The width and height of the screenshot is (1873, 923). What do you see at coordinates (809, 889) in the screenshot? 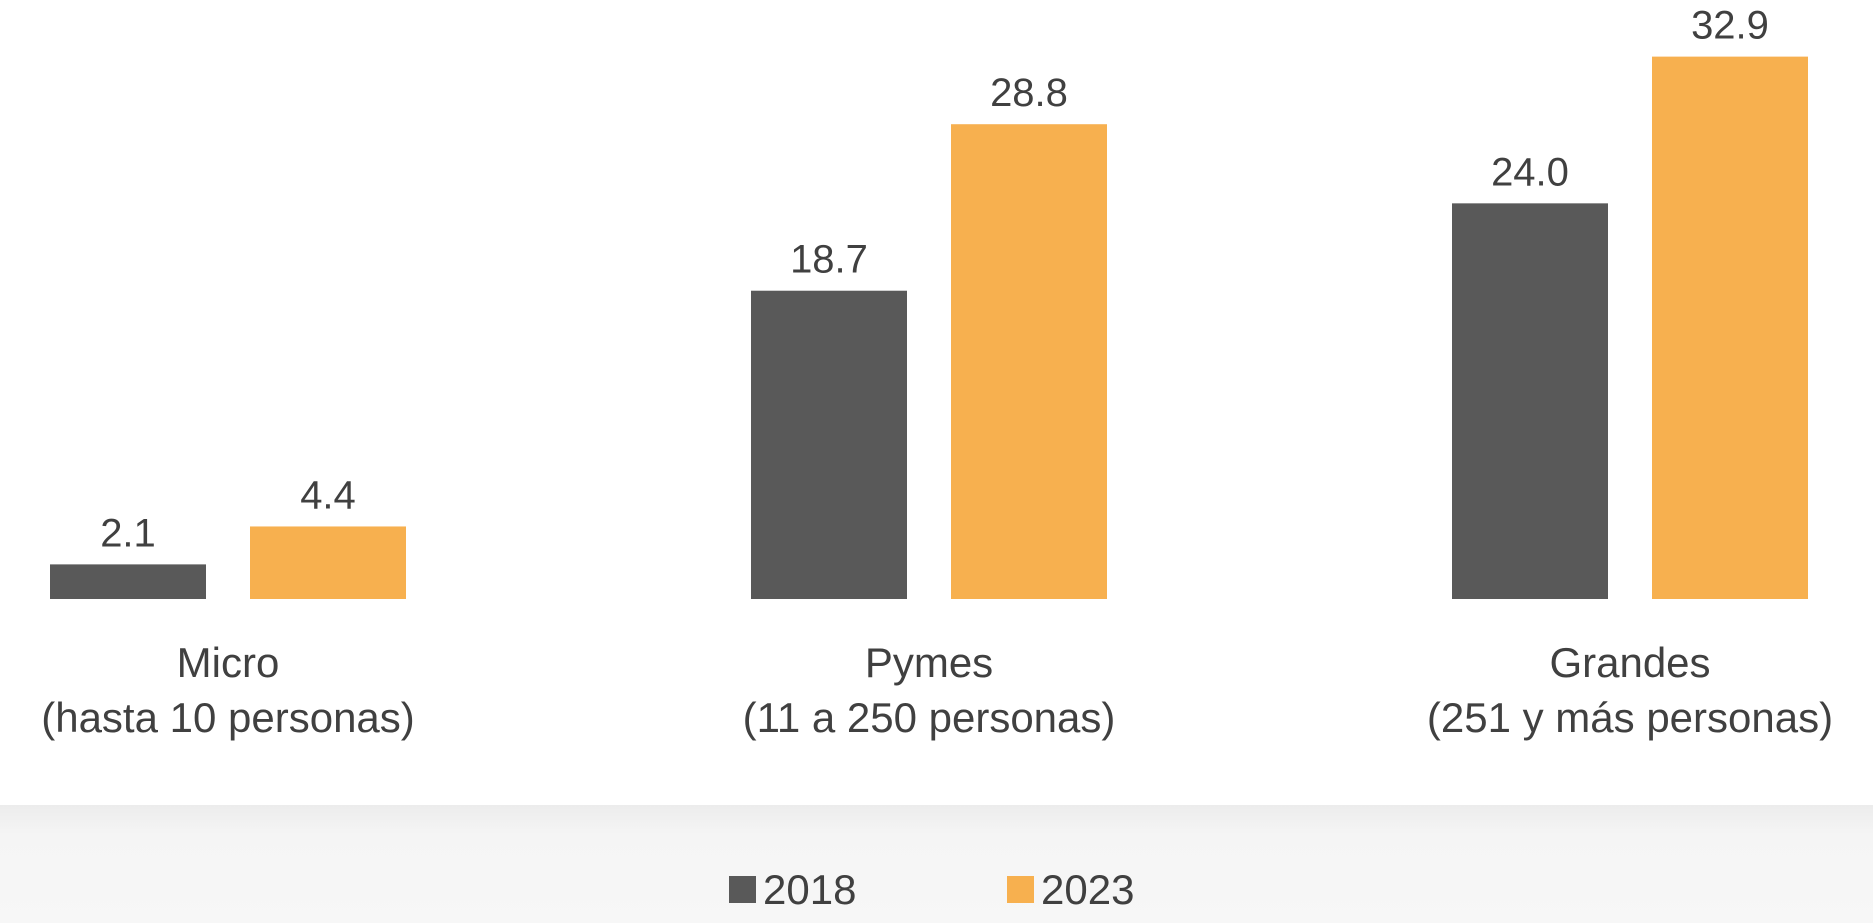
I see `legend-label: 2018` at bounding box center [809, 889].